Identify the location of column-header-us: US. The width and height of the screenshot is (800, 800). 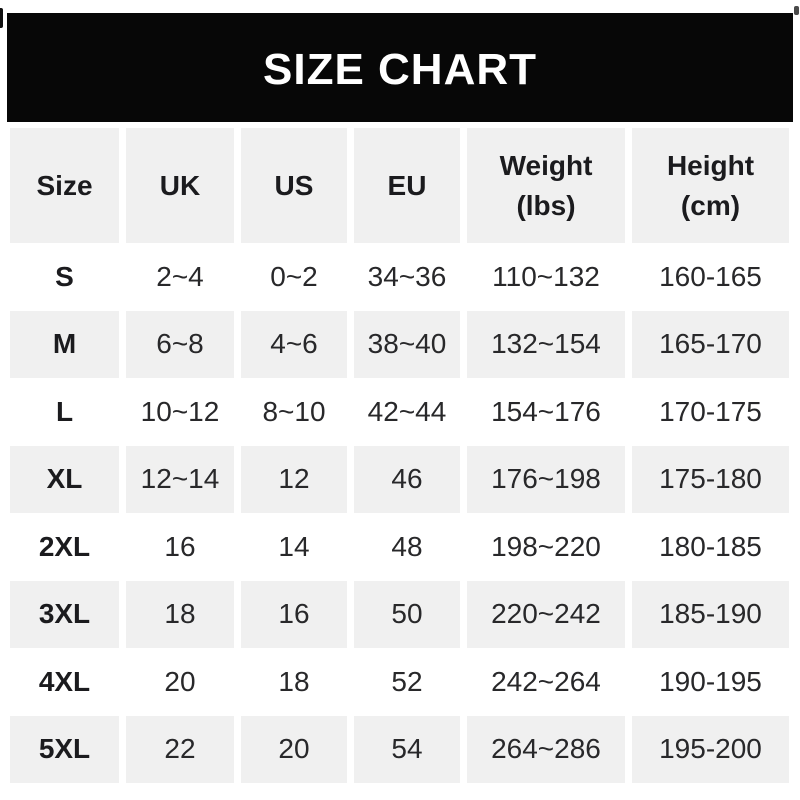
(294, 185).